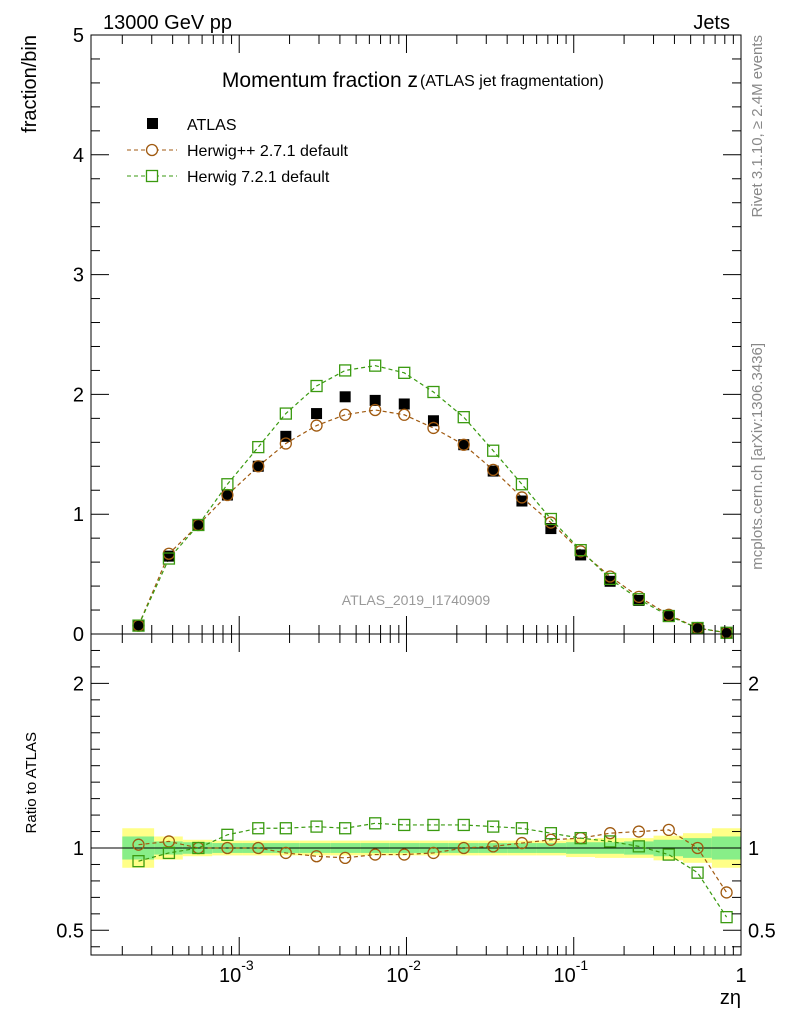 The height and width of the screenshot is (1024, 786). What do you see at coordinates (258, 177) in the screenshot?
I see `legend-label-herwig7: Herwig 7.2.1 default` at bounding box center [258, 177].